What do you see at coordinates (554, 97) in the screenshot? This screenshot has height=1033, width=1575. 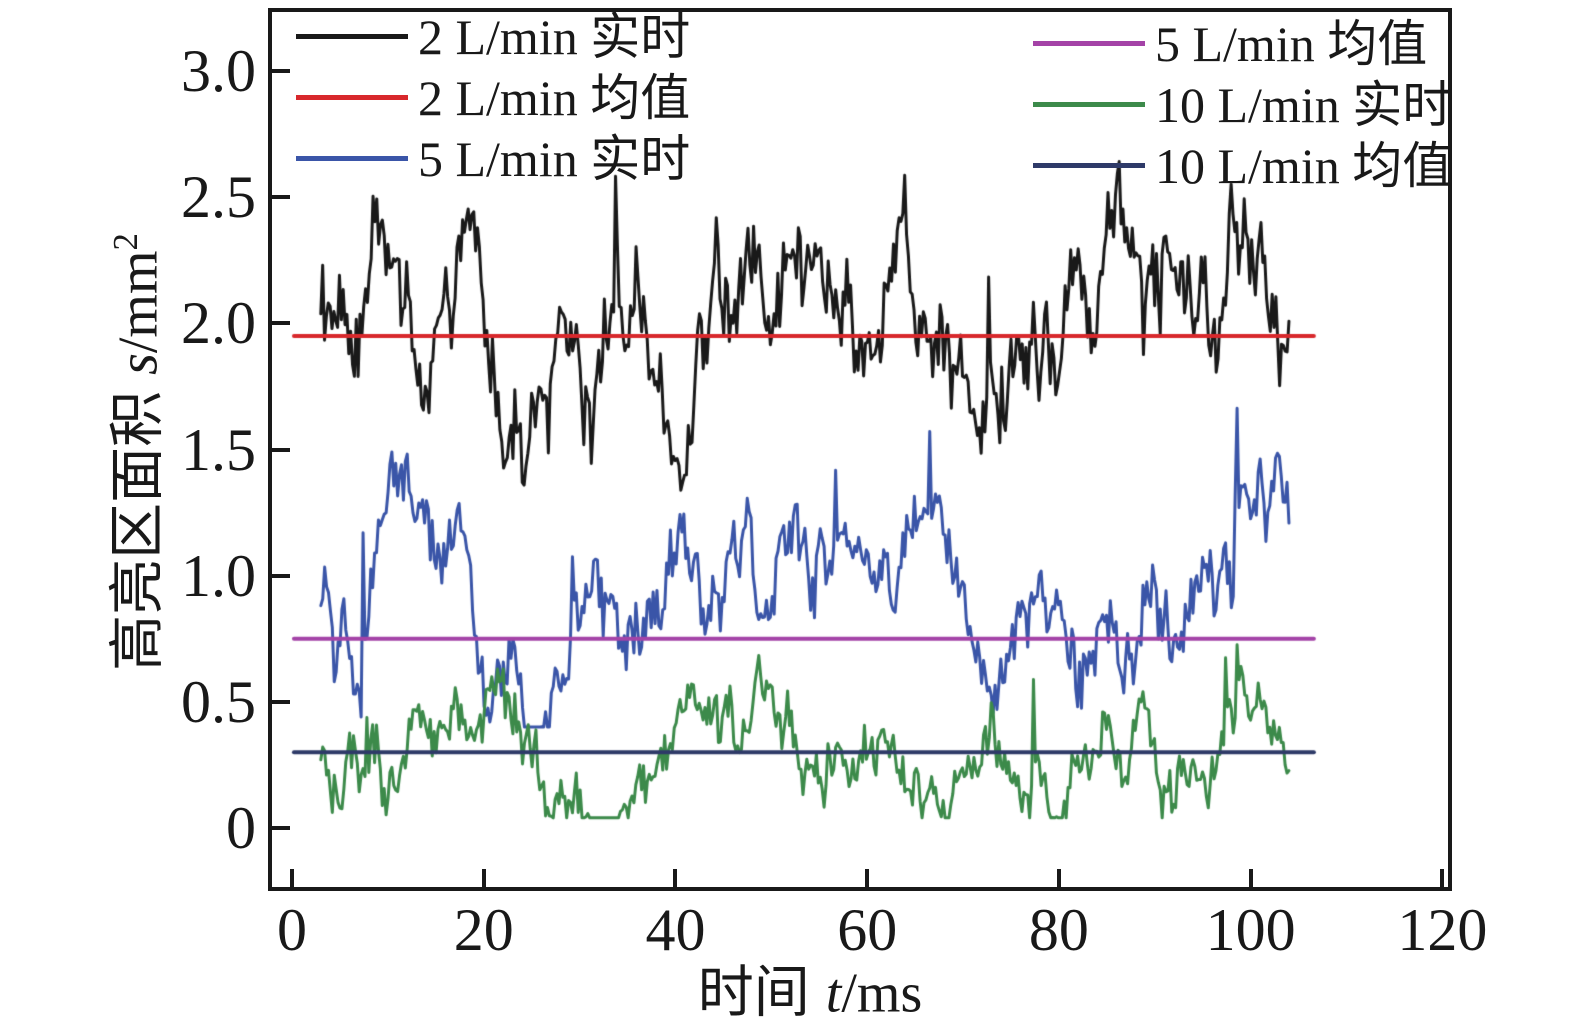 I see `legend-label: 2 L/min 均值` at bounding box center [554, 97].